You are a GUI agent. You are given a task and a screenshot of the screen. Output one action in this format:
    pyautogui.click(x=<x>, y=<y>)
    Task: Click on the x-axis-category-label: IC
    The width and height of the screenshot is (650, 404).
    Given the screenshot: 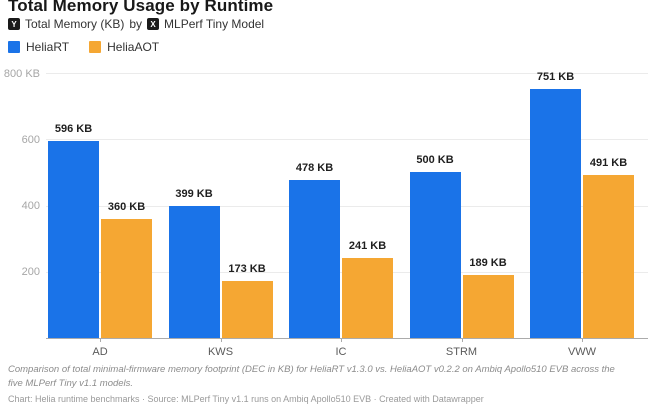 What is the action you would take?
    pyautogui.click(x=341, y=352)
    